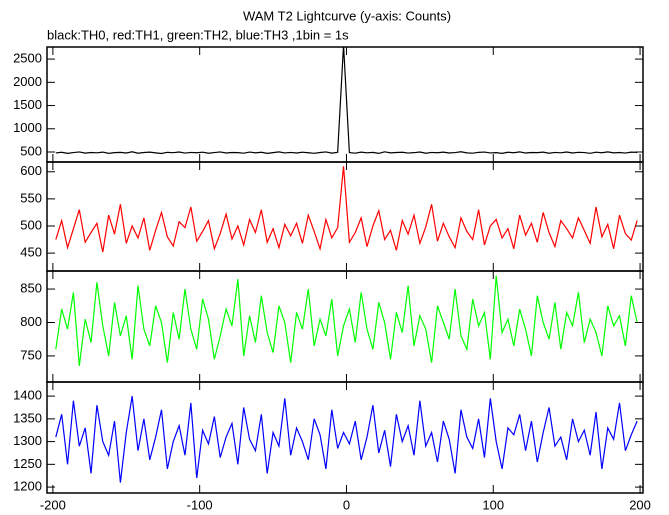 The image size is (669, 515). I want to click on x-tick-label: 100, so click(493, 504).